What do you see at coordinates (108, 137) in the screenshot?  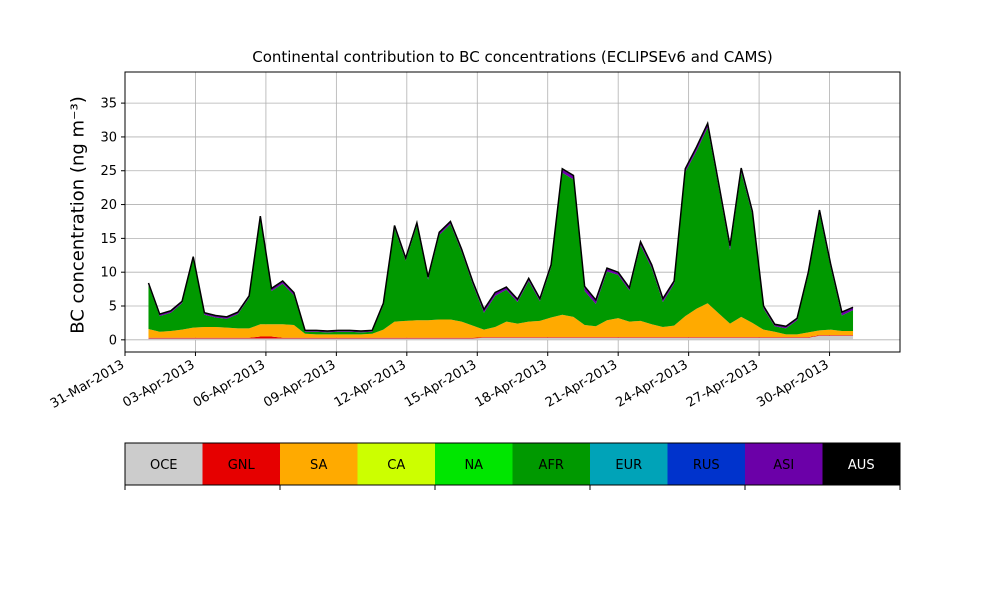 I see `y-tick-label: 30` at bounding box center [108, 137].